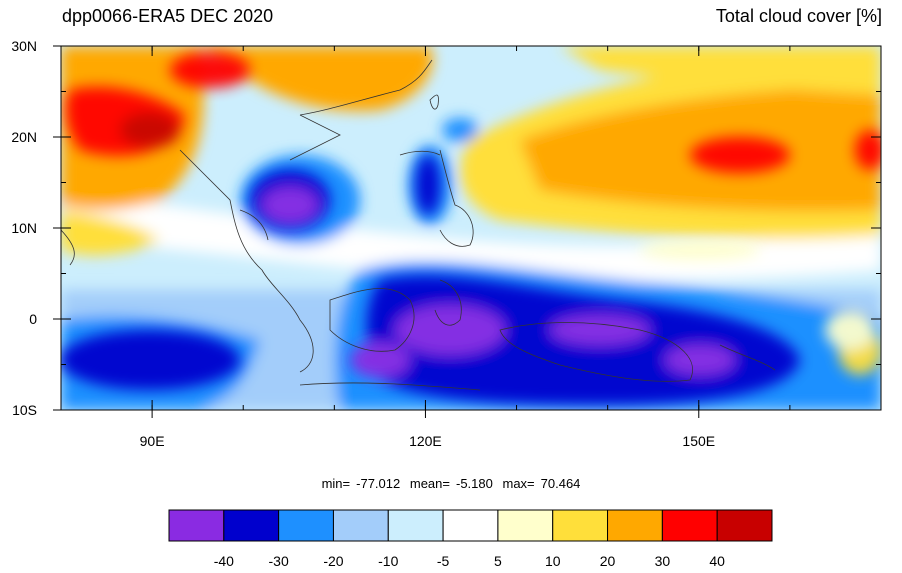 Image resolution: width=902 pixels, height=573 pixels. What do you see at coordinates (560, 483) in the screenshot?
I see `max-value: 70.464` at bounding box center [560, 483].